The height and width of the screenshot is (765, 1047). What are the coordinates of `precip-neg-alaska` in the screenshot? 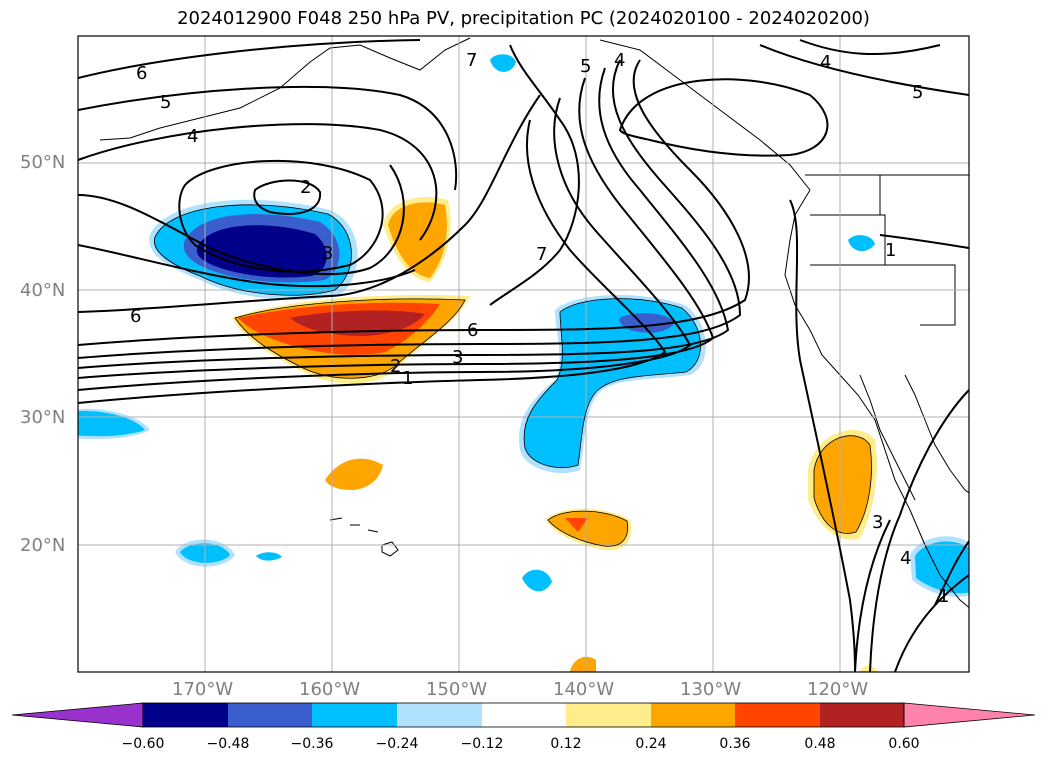 It's located at (503, 63).